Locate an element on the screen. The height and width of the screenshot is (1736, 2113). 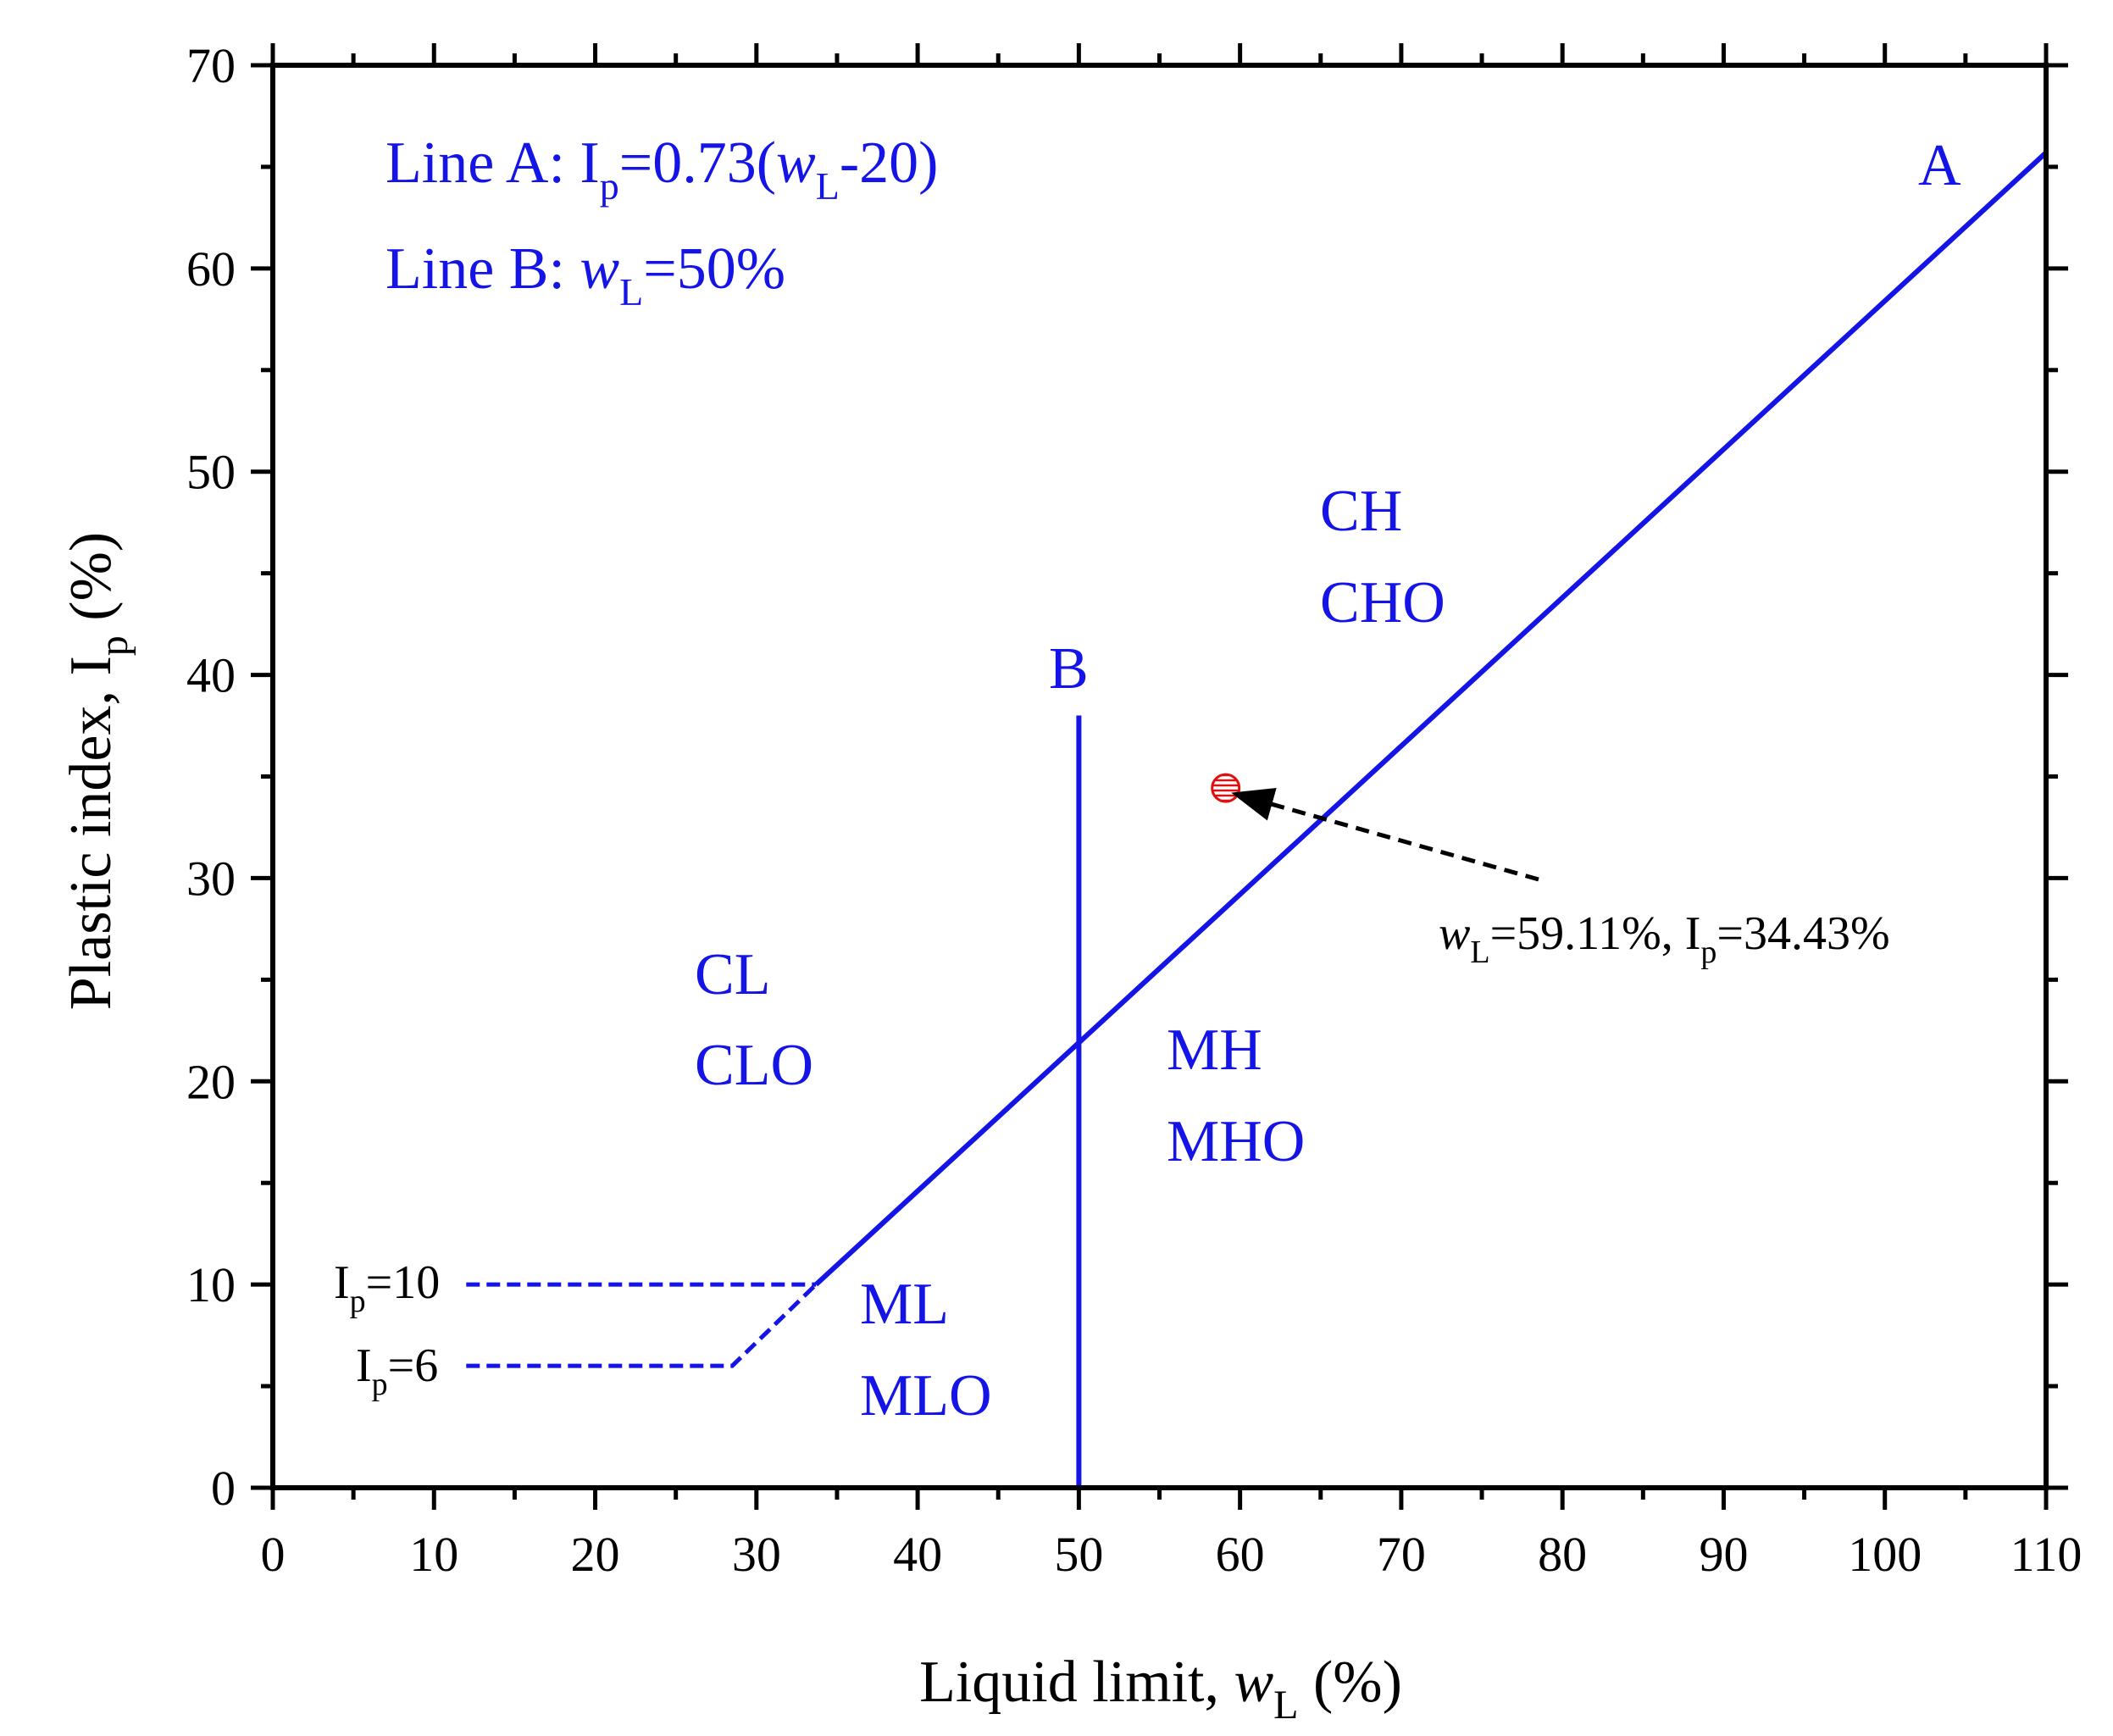
y-tick-label: 20 is located at coordinates (211, 1081).